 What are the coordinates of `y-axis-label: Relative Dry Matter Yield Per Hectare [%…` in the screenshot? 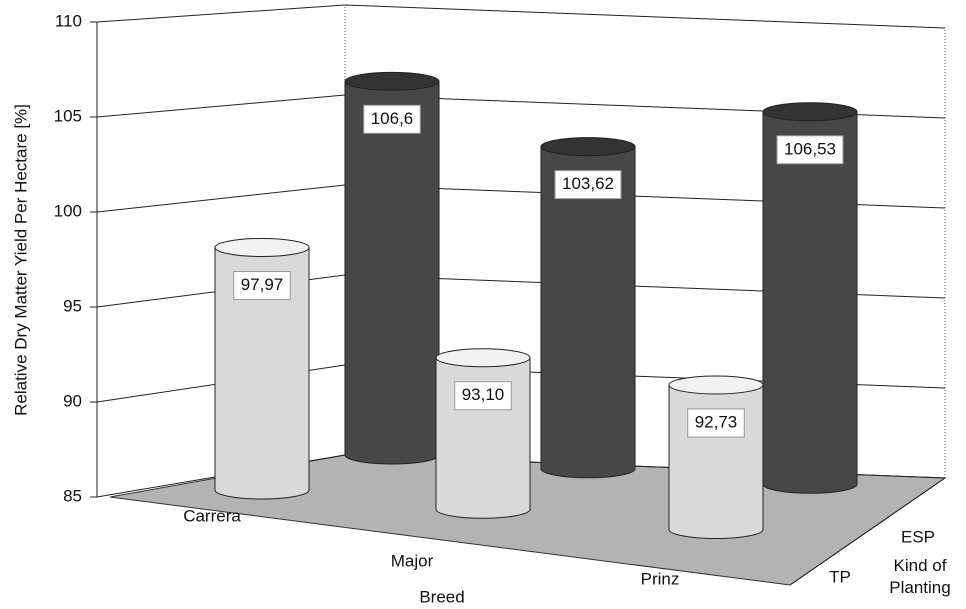 It's located at (20, 260).